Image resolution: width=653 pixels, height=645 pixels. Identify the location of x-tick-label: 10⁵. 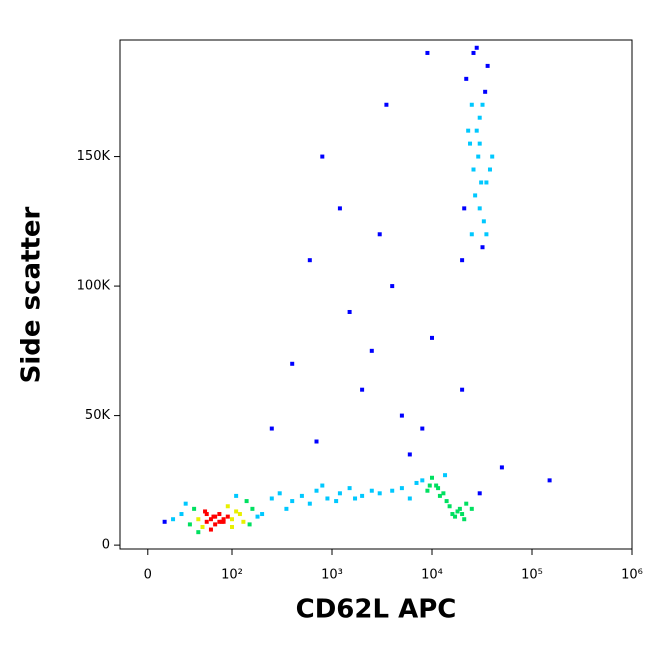
(532, 575).